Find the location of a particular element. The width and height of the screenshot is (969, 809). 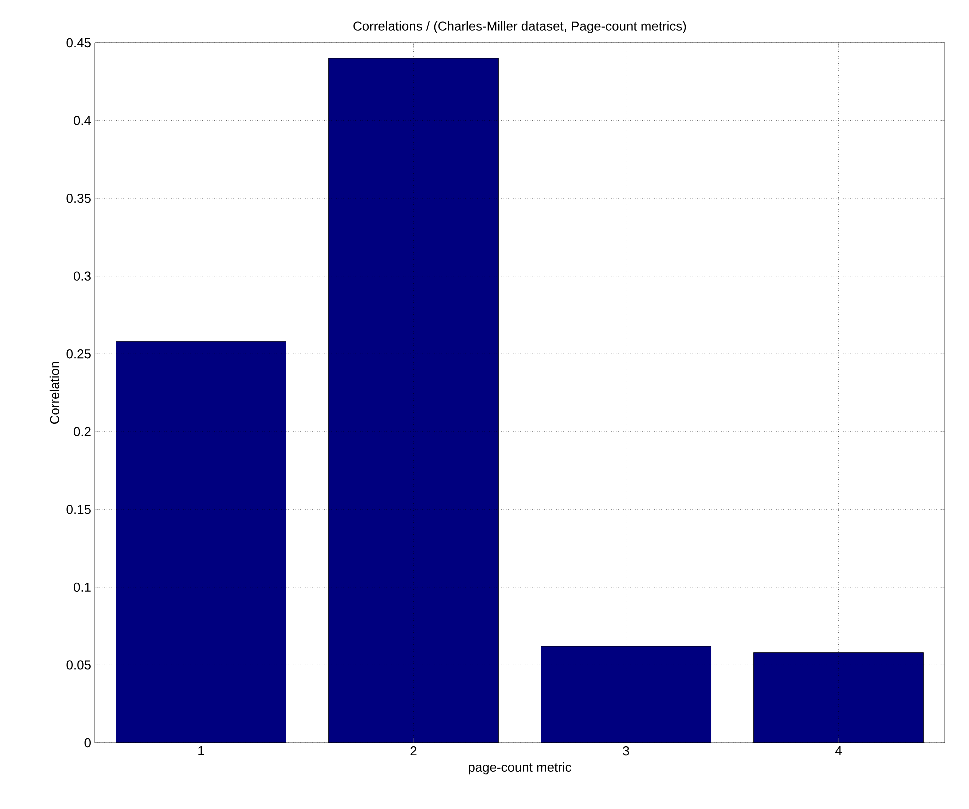

x-tick-label: 1 is located at coordinates (201, 751).